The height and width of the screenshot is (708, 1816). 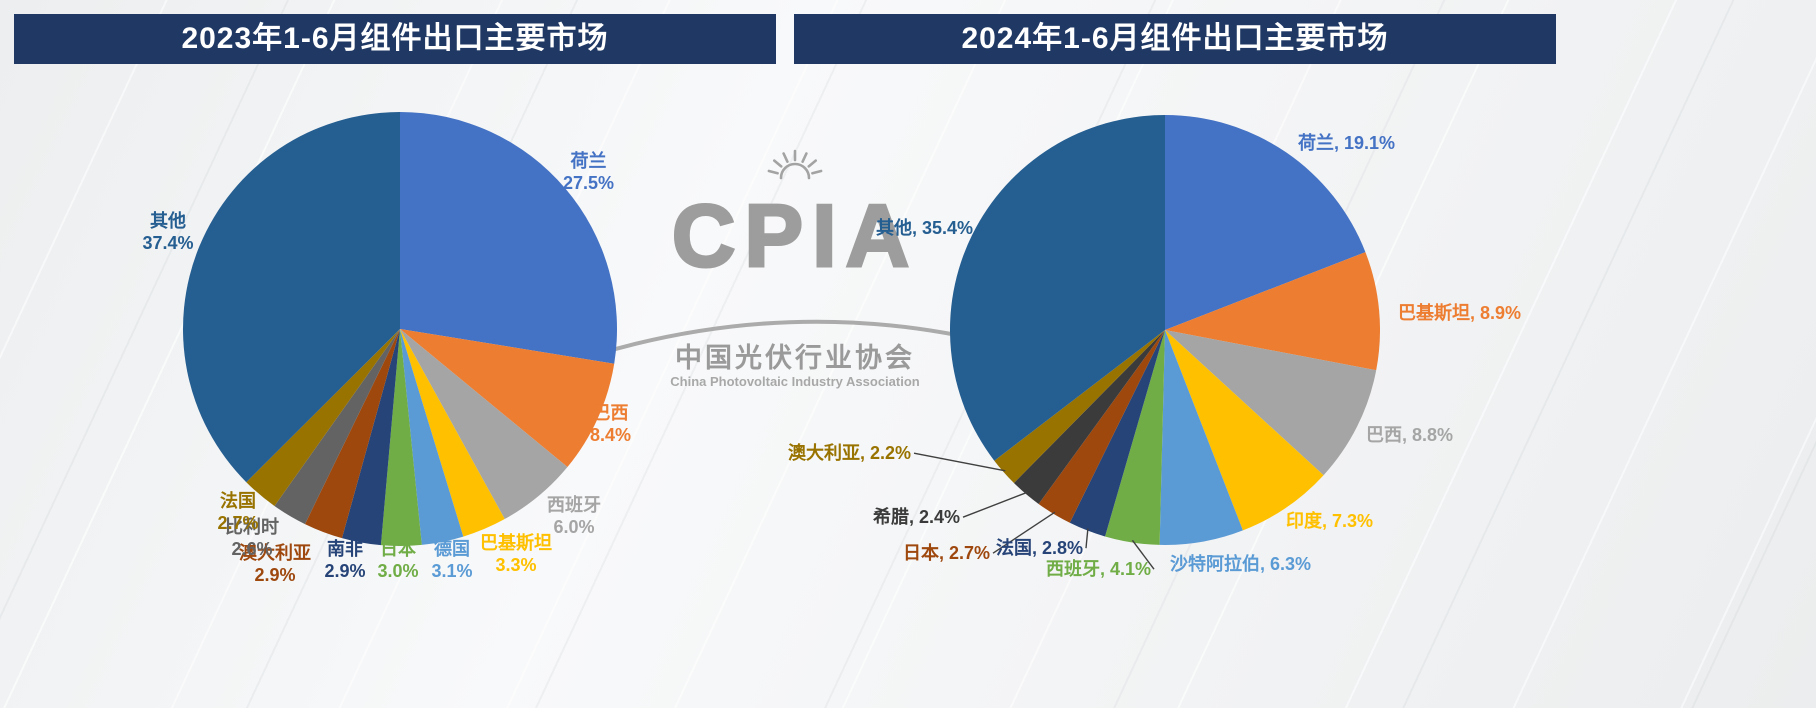 I want to click on watermark-acronym: CPIA, so click(x=794, y=235).